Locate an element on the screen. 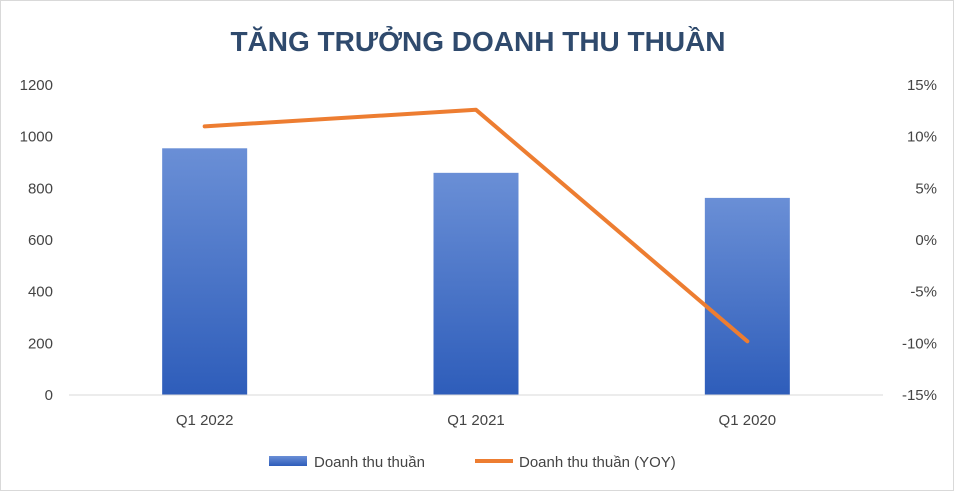 The image size is (954, 492). legend-swatch-bar is located at coordinates (288, 461).